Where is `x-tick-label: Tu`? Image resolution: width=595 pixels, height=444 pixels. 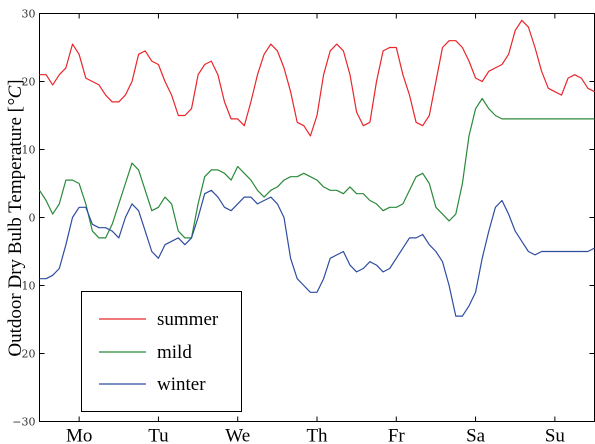 x-tick-label: Tu is located at coordinates (158, 435).